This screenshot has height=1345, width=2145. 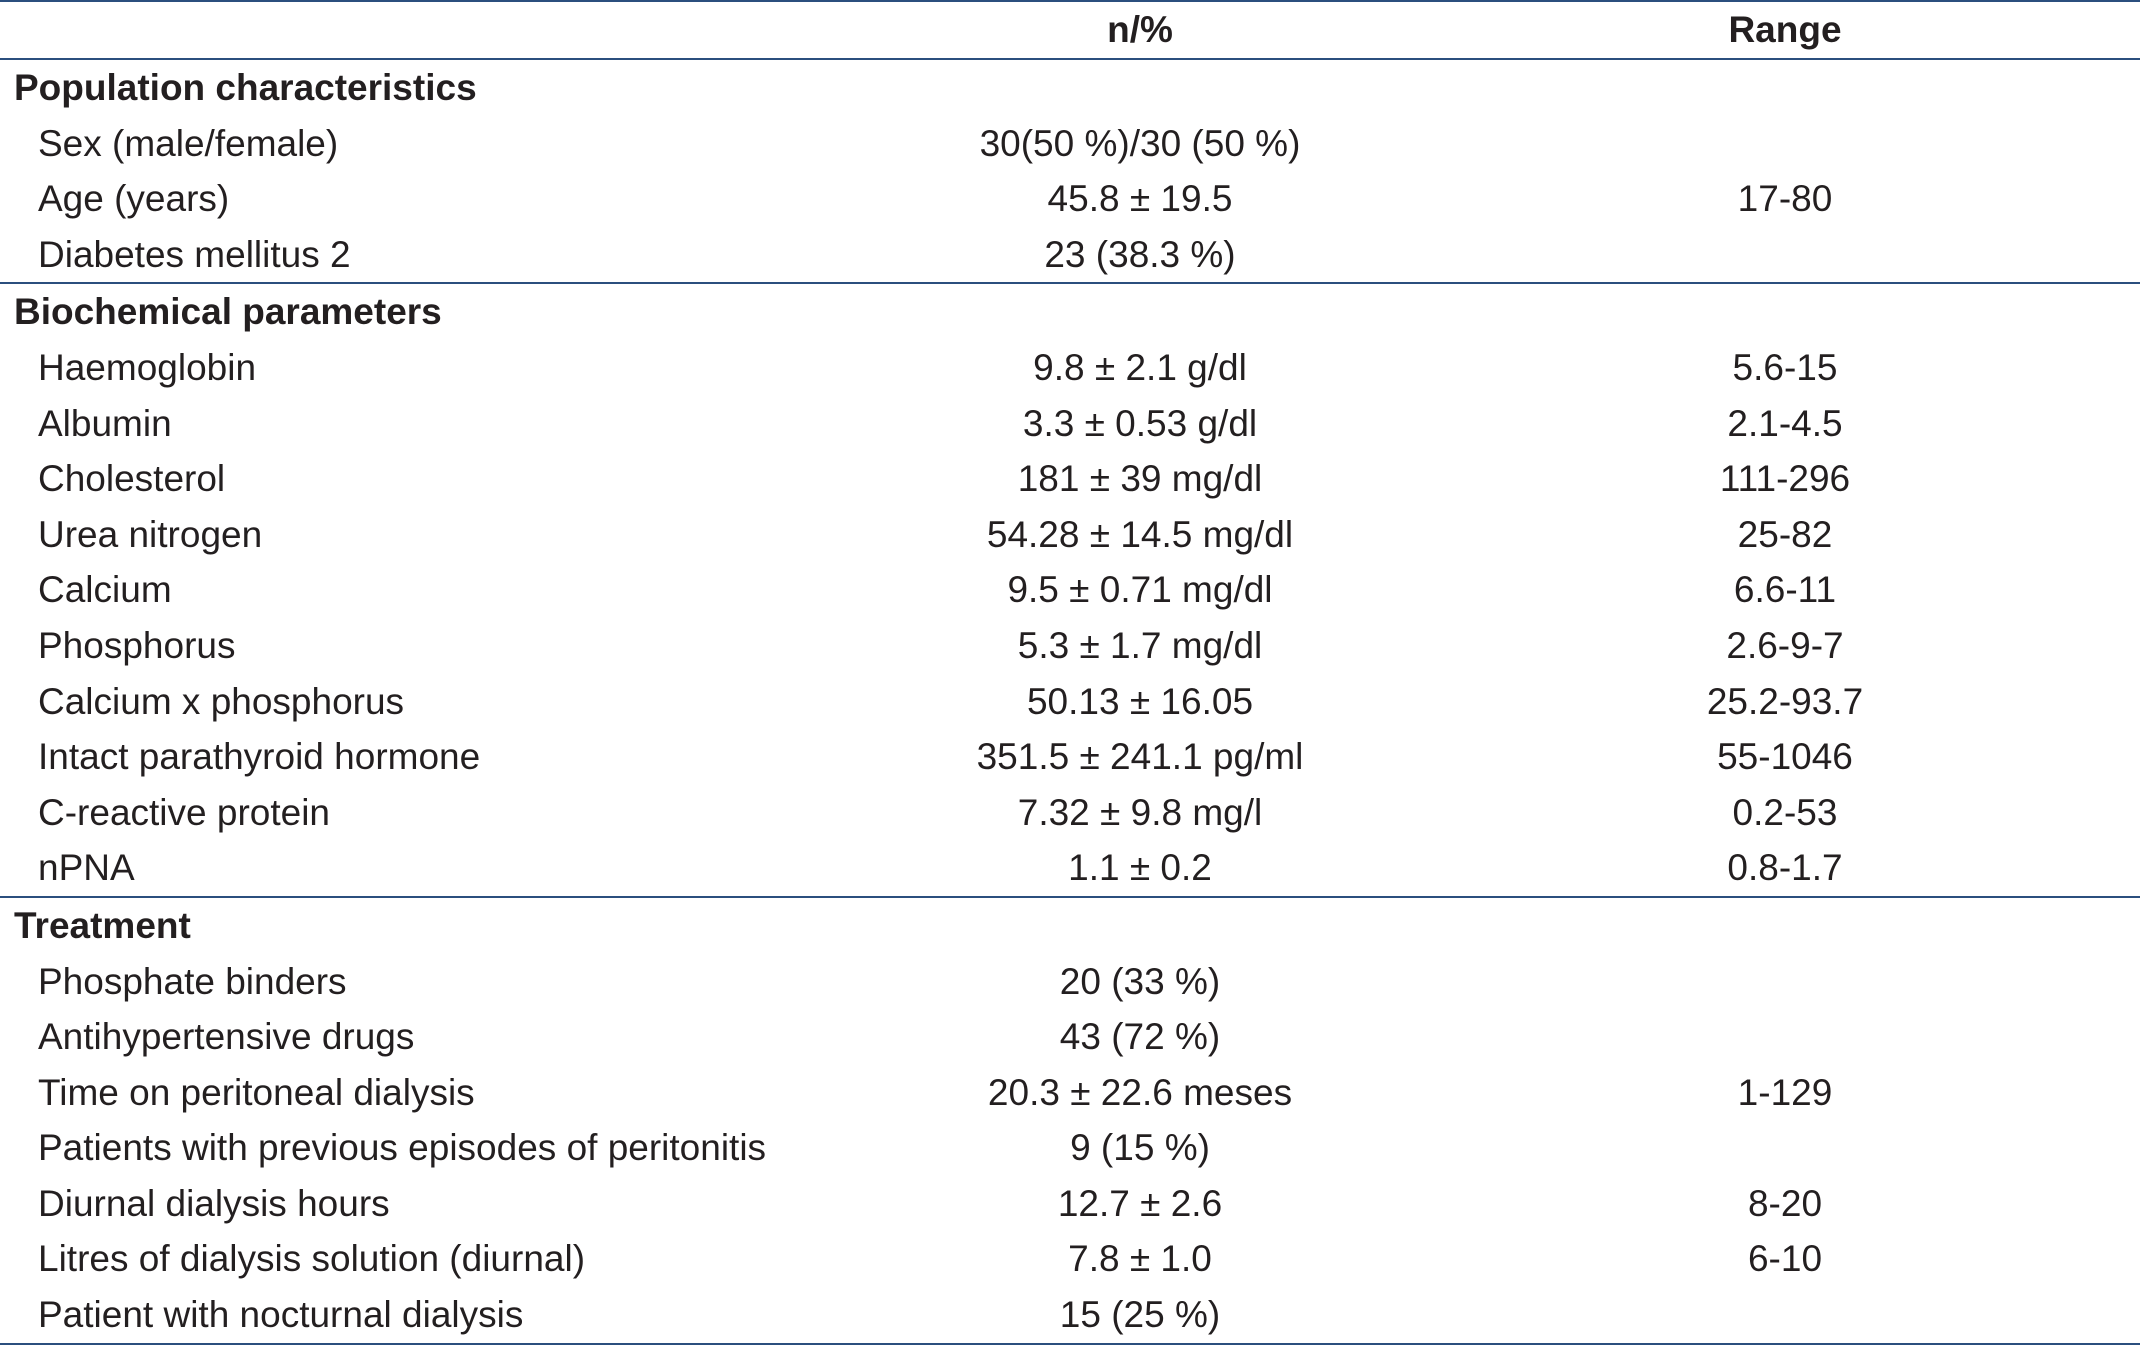 What do you see at coordinates (425, 757) in the screenshot?
I see `row-label: Intact parathyroid hormone` at bounding box center [425, 757].